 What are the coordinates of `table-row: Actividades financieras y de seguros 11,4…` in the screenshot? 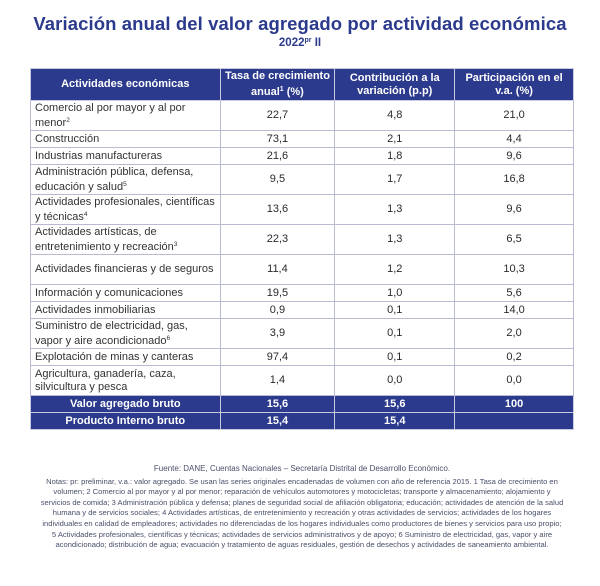 It's located at (302, 269).